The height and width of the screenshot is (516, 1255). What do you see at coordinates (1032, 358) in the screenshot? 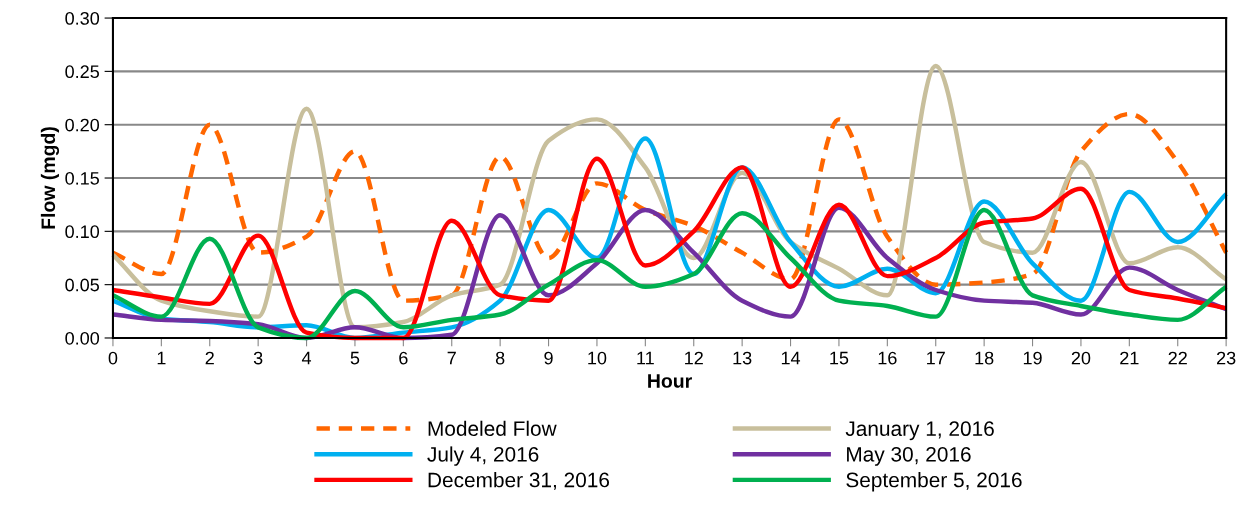
I see `x-tick-label: 19` at bounding box center [1032, 358].